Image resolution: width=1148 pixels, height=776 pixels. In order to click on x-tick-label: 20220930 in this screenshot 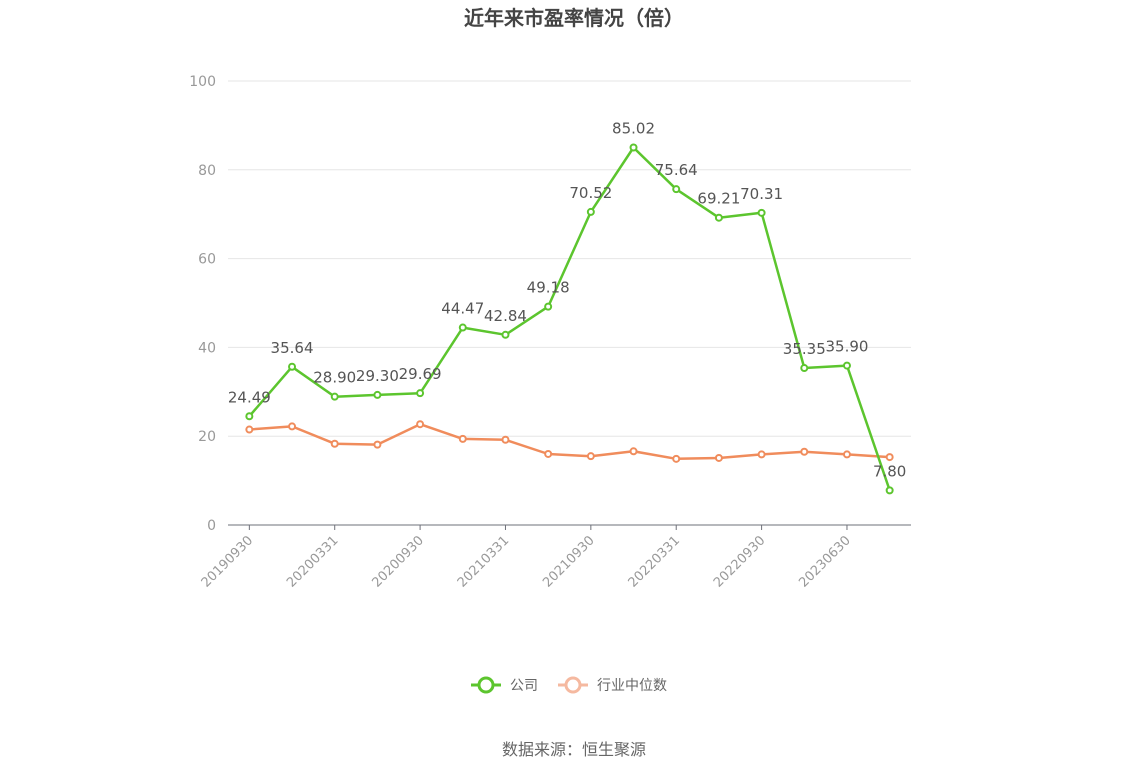, I will do `click(739, 561)`.